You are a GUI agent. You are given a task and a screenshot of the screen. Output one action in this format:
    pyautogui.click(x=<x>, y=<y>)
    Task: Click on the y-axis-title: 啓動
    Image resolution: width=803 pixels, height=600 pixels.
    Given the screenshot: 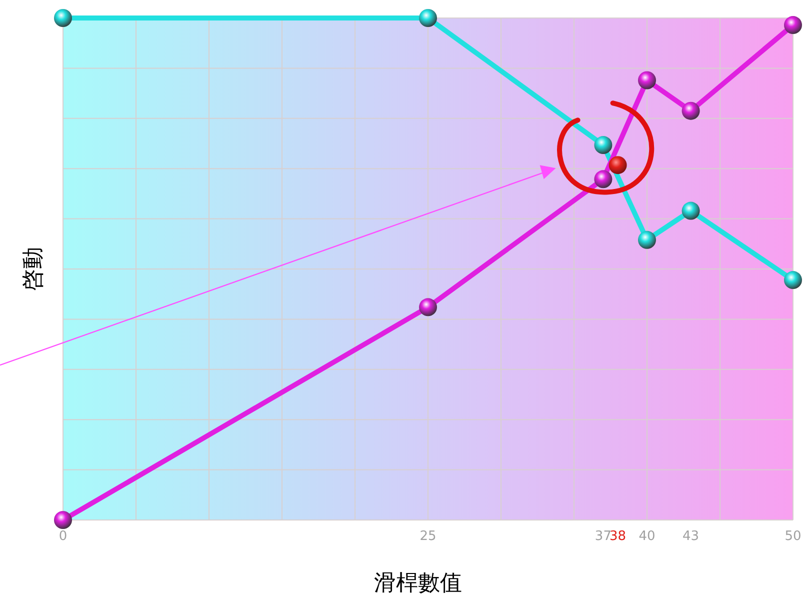 What is the action you would take?
    pyautogui.click(x=33, y=269)
    